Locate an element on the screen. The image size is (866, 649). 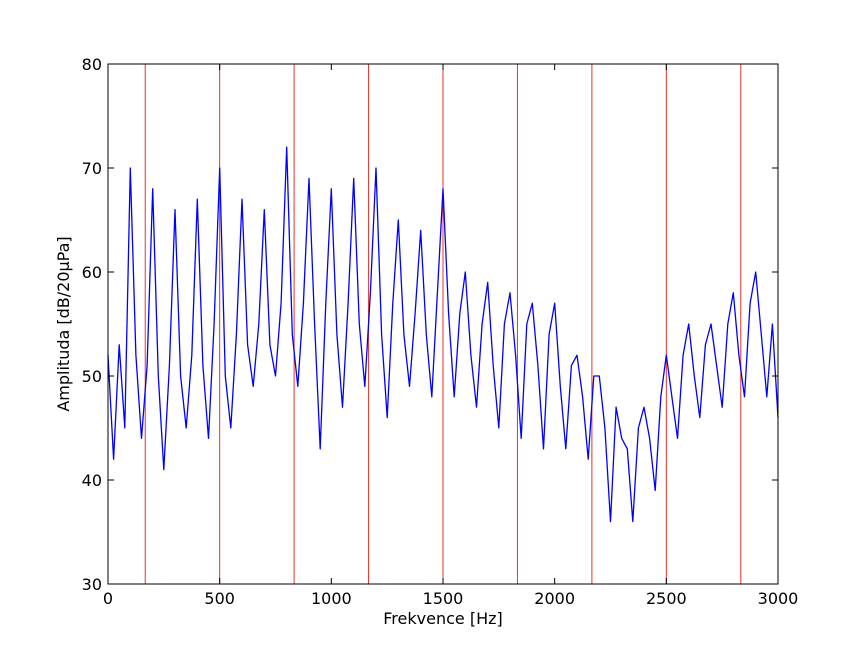
y-tick-label-5: 80 is located at coordinates (92, 64).